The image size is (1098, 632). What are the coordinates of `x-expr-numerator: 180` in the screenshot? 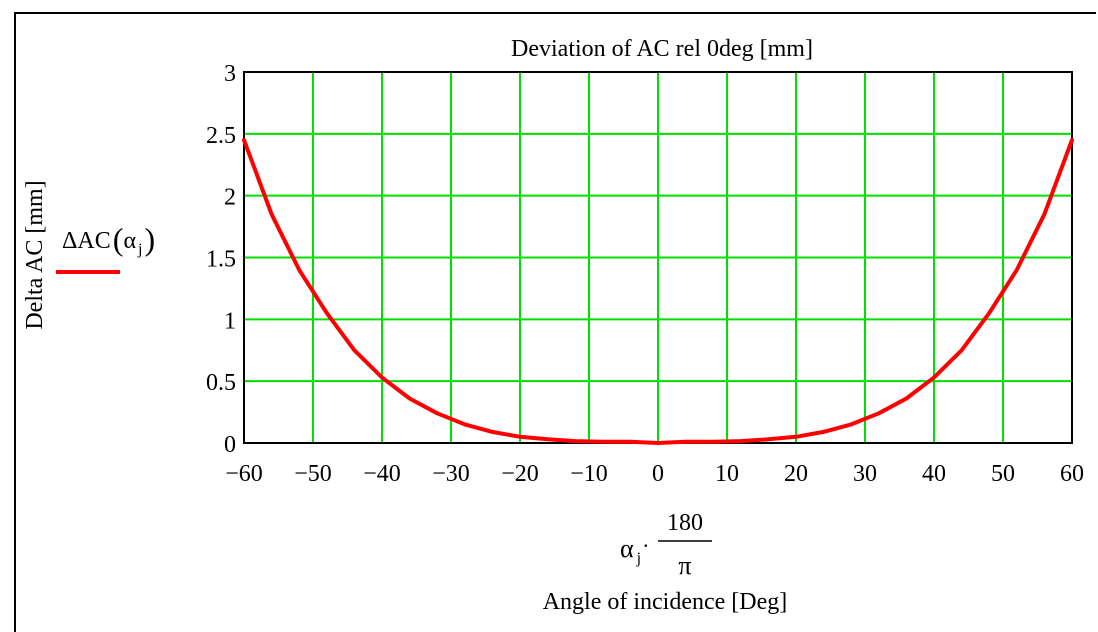 It's located at (685, 523).